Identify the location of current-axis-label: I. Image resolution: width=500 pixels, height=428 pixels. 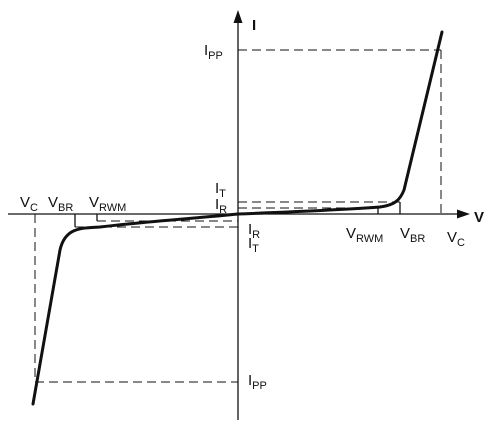
(254, 25).